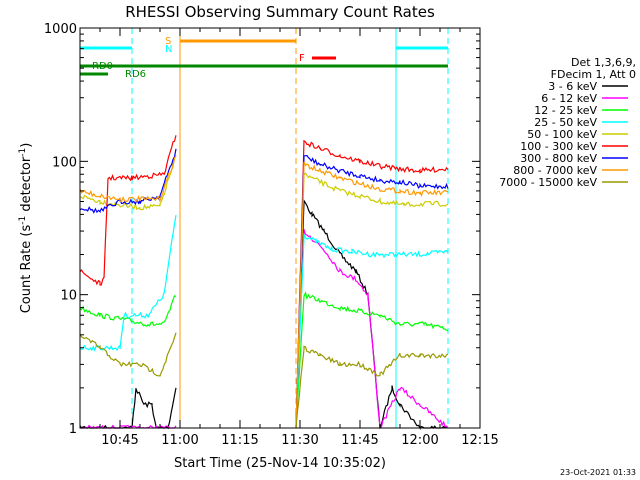 The image size is (640, 480). I want to click on x-tick-label-0: 10:45, so click(119, 440).